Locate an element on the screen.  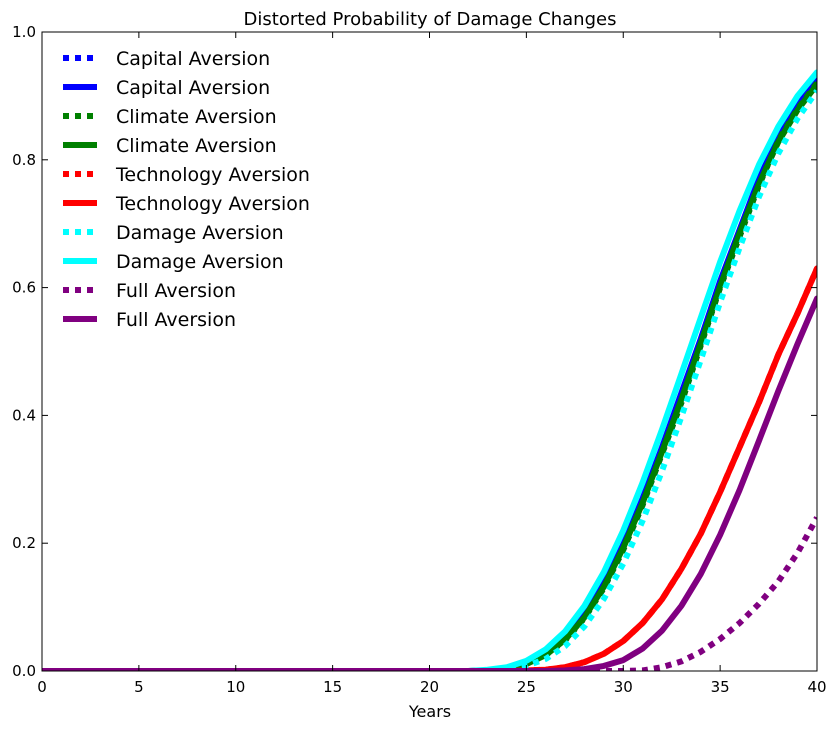
x-tick-label: 0 is located at coordinates (42, 687).